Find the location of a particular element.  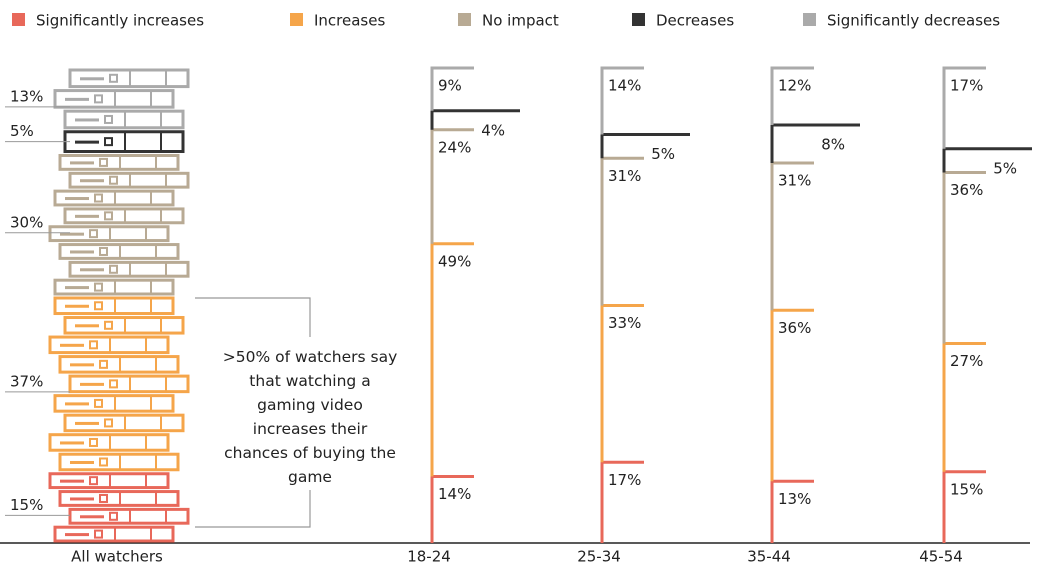

segment-label: 13% is located at coordinates (26, 96).